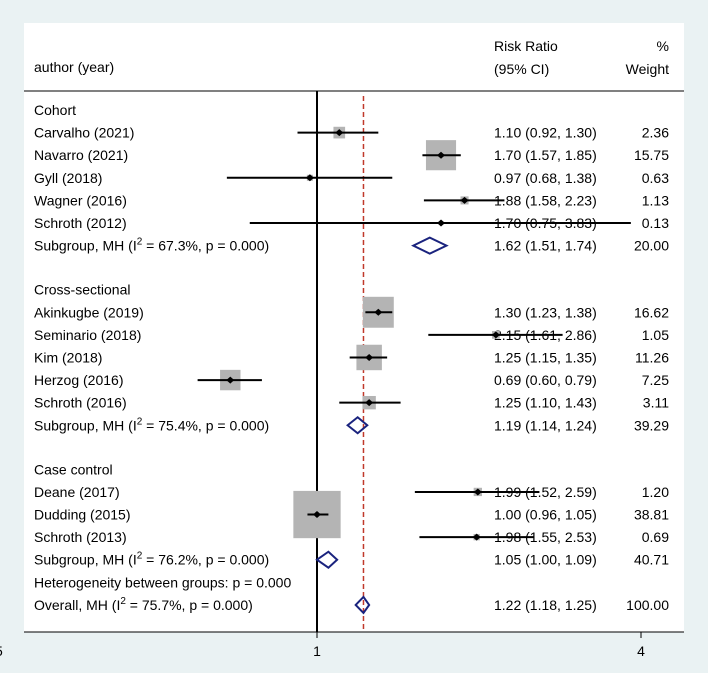 The height and width of the screenshot is (673, 708). Describe the element at coordinates (1, 651) in the screenshot. I see `x-tick-label: .25` at that location.